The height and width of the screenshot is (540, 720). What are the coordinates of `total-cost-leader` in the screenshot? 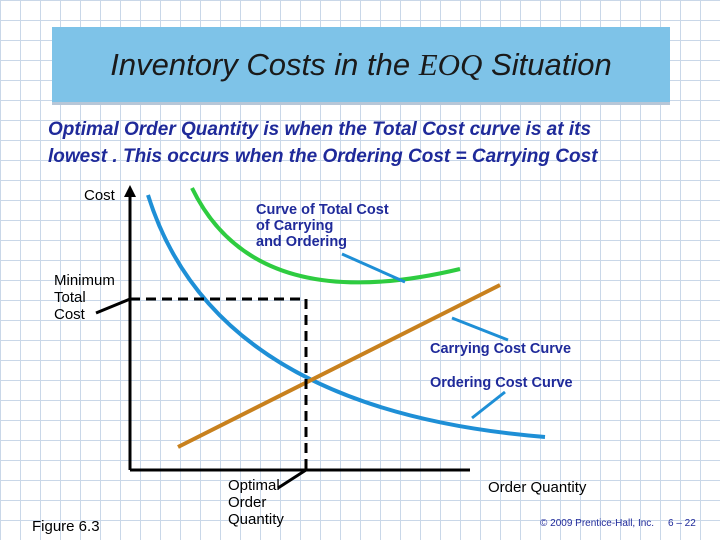 It's located at (373, 268).